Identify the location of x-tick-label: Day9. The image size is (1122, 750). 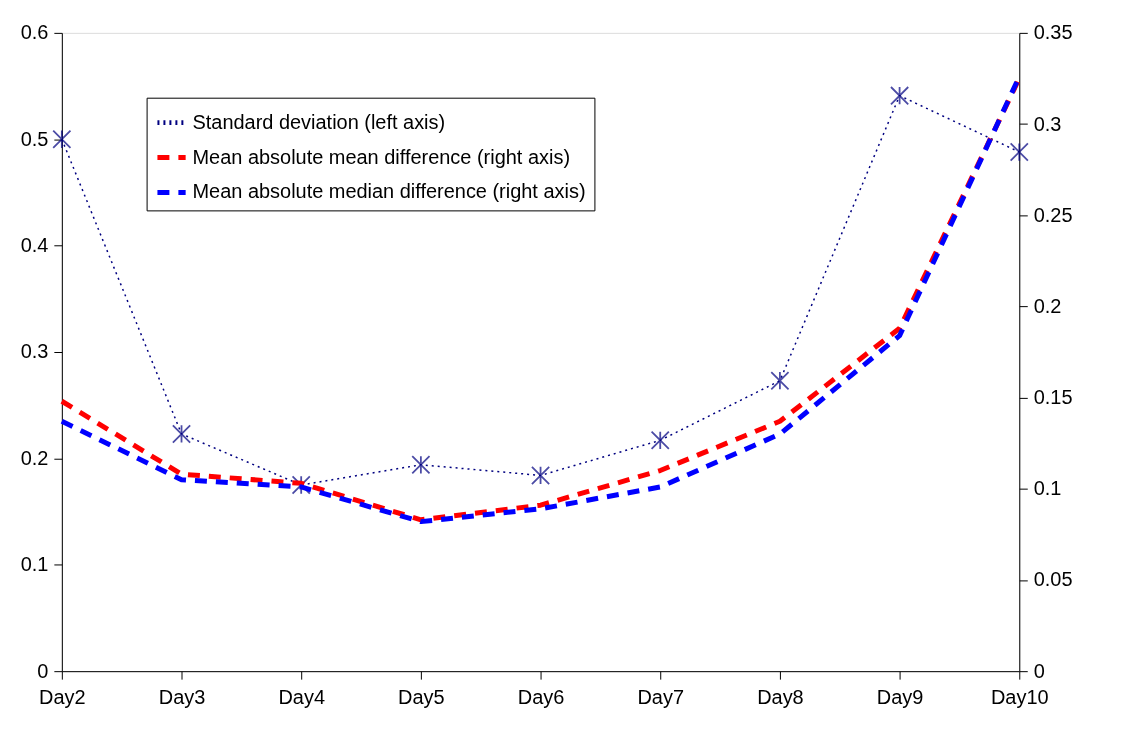
(900, 696).